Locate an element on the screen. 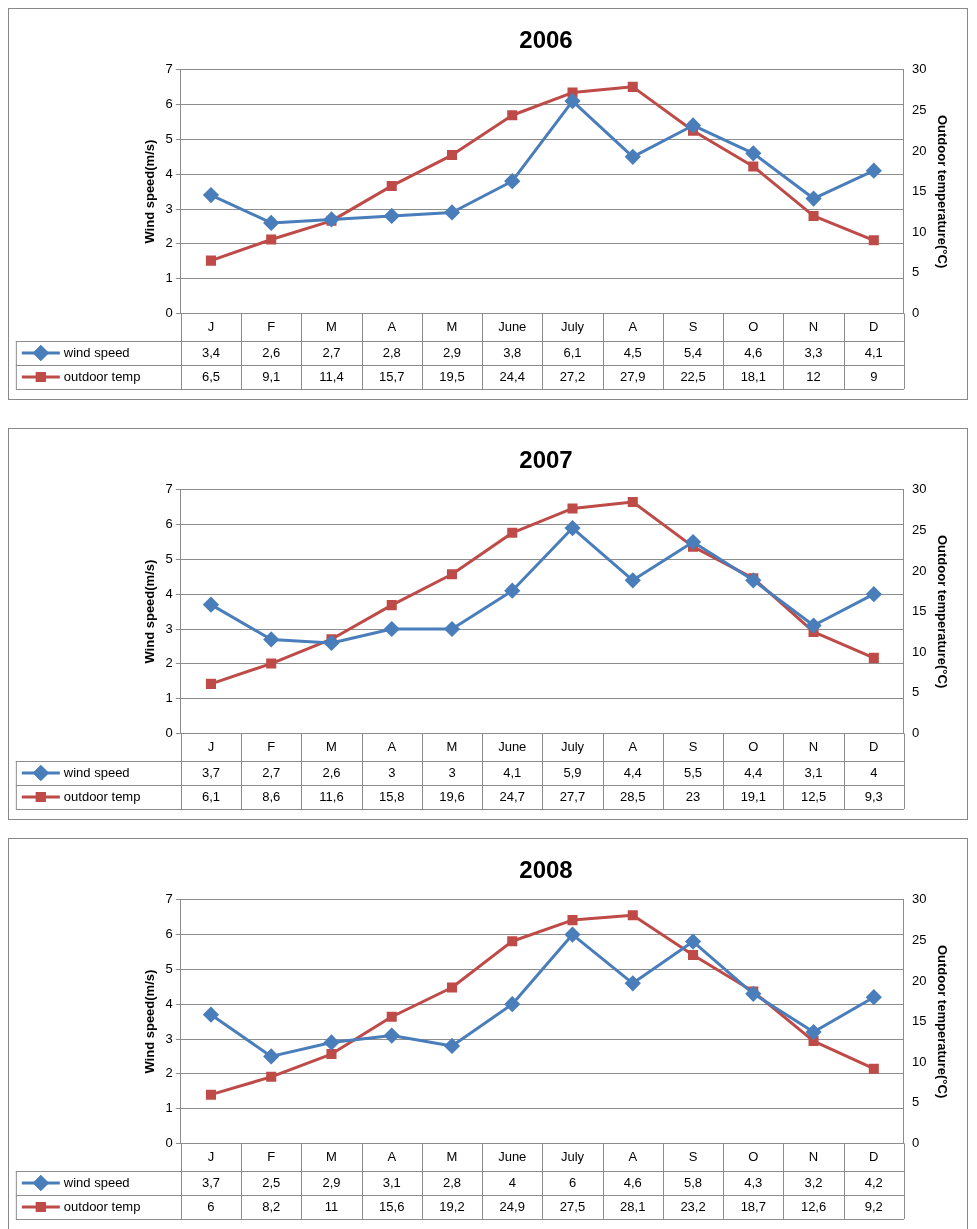 Image resolution: width=977 pixels, height=1229 pixels. data-label: 5,4 is located at coordinates (693, 352).